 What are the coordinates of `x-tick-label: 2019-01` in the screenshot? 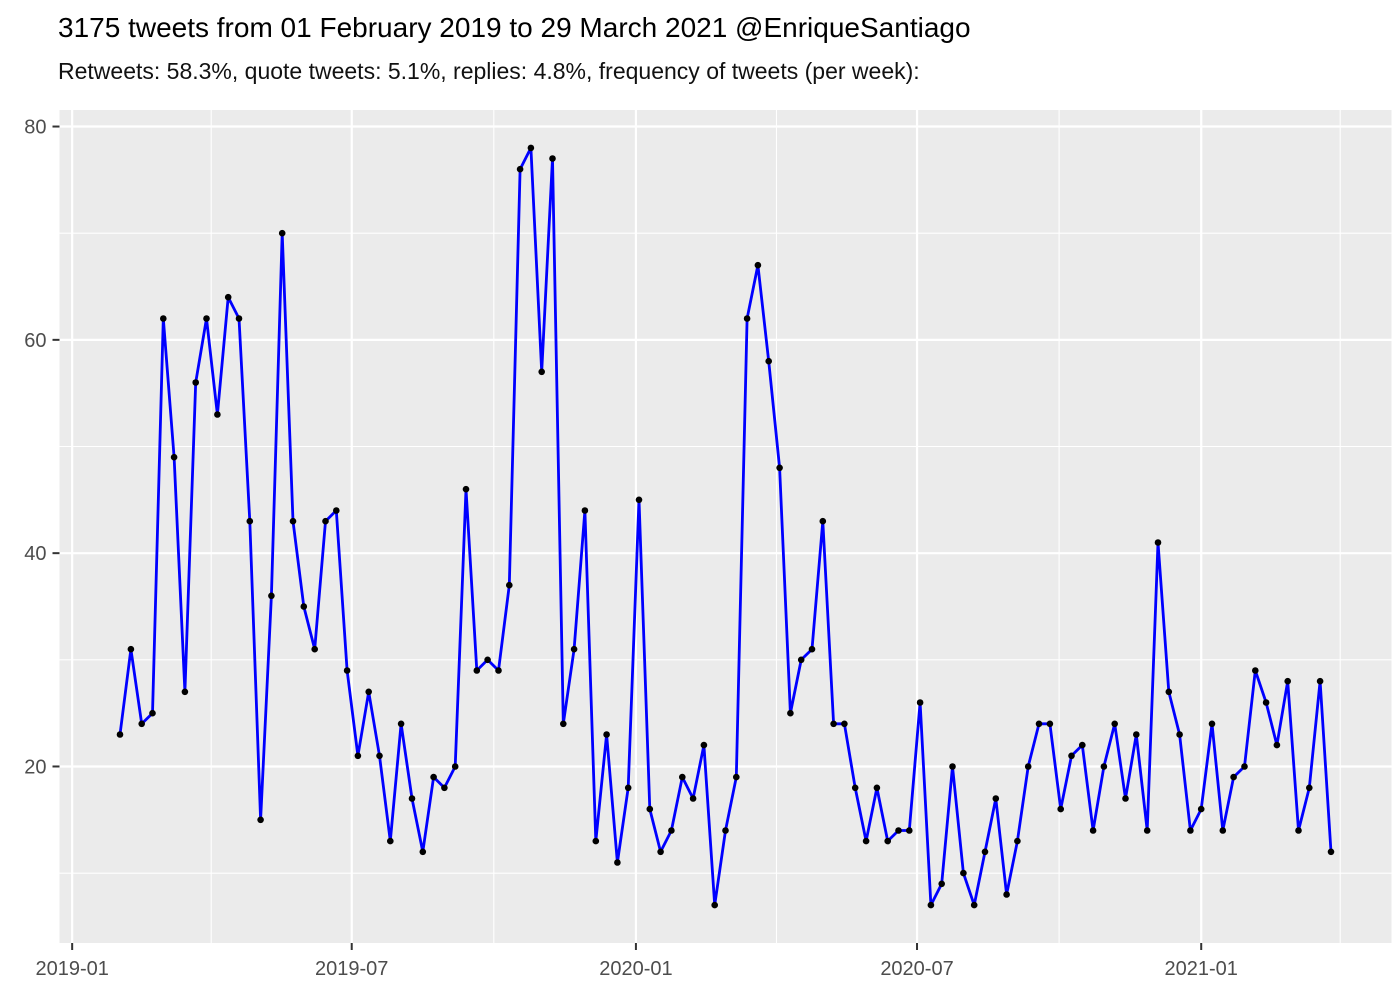 It's located at (71, 969).